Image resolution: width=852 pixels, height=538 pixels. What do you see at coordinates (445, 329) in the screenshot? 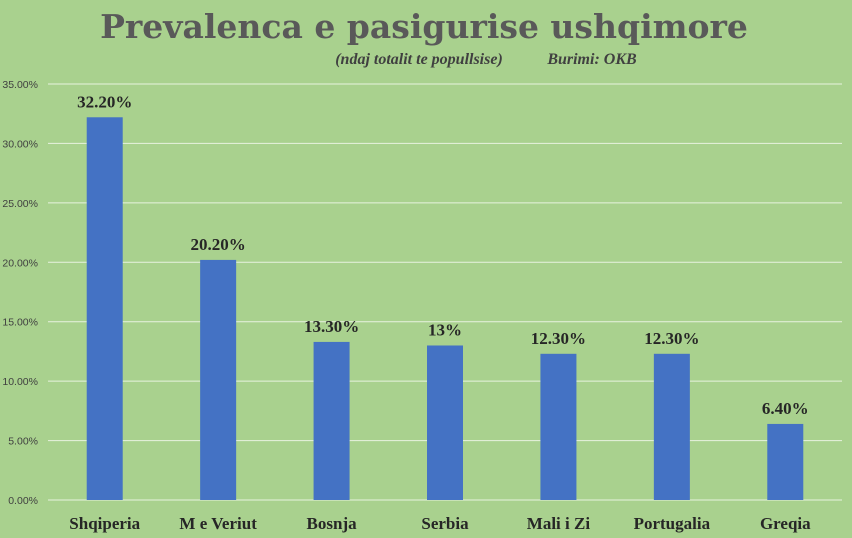
I see `data-label: 13%` at bounding box center [445, 329].